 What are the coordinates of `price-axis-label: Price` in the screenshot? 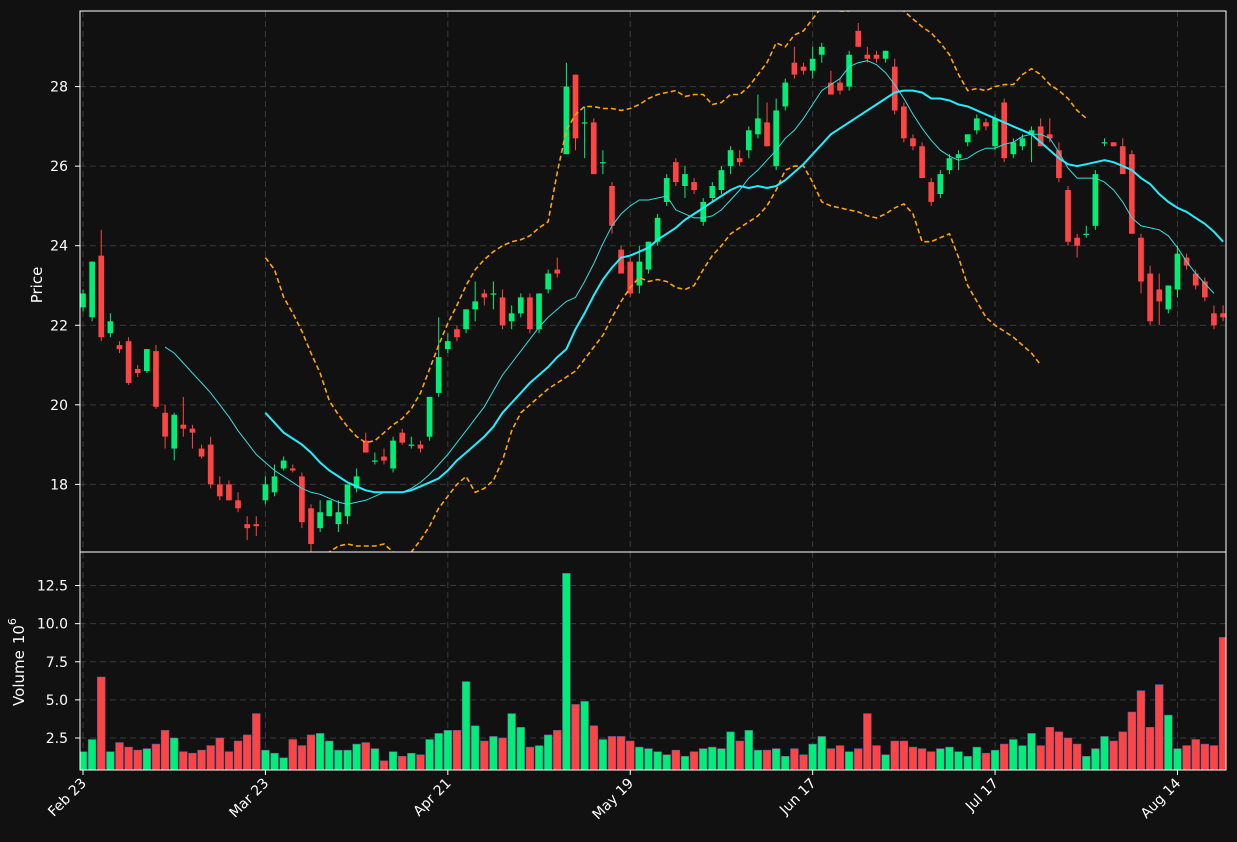 It's located at (37, 285).